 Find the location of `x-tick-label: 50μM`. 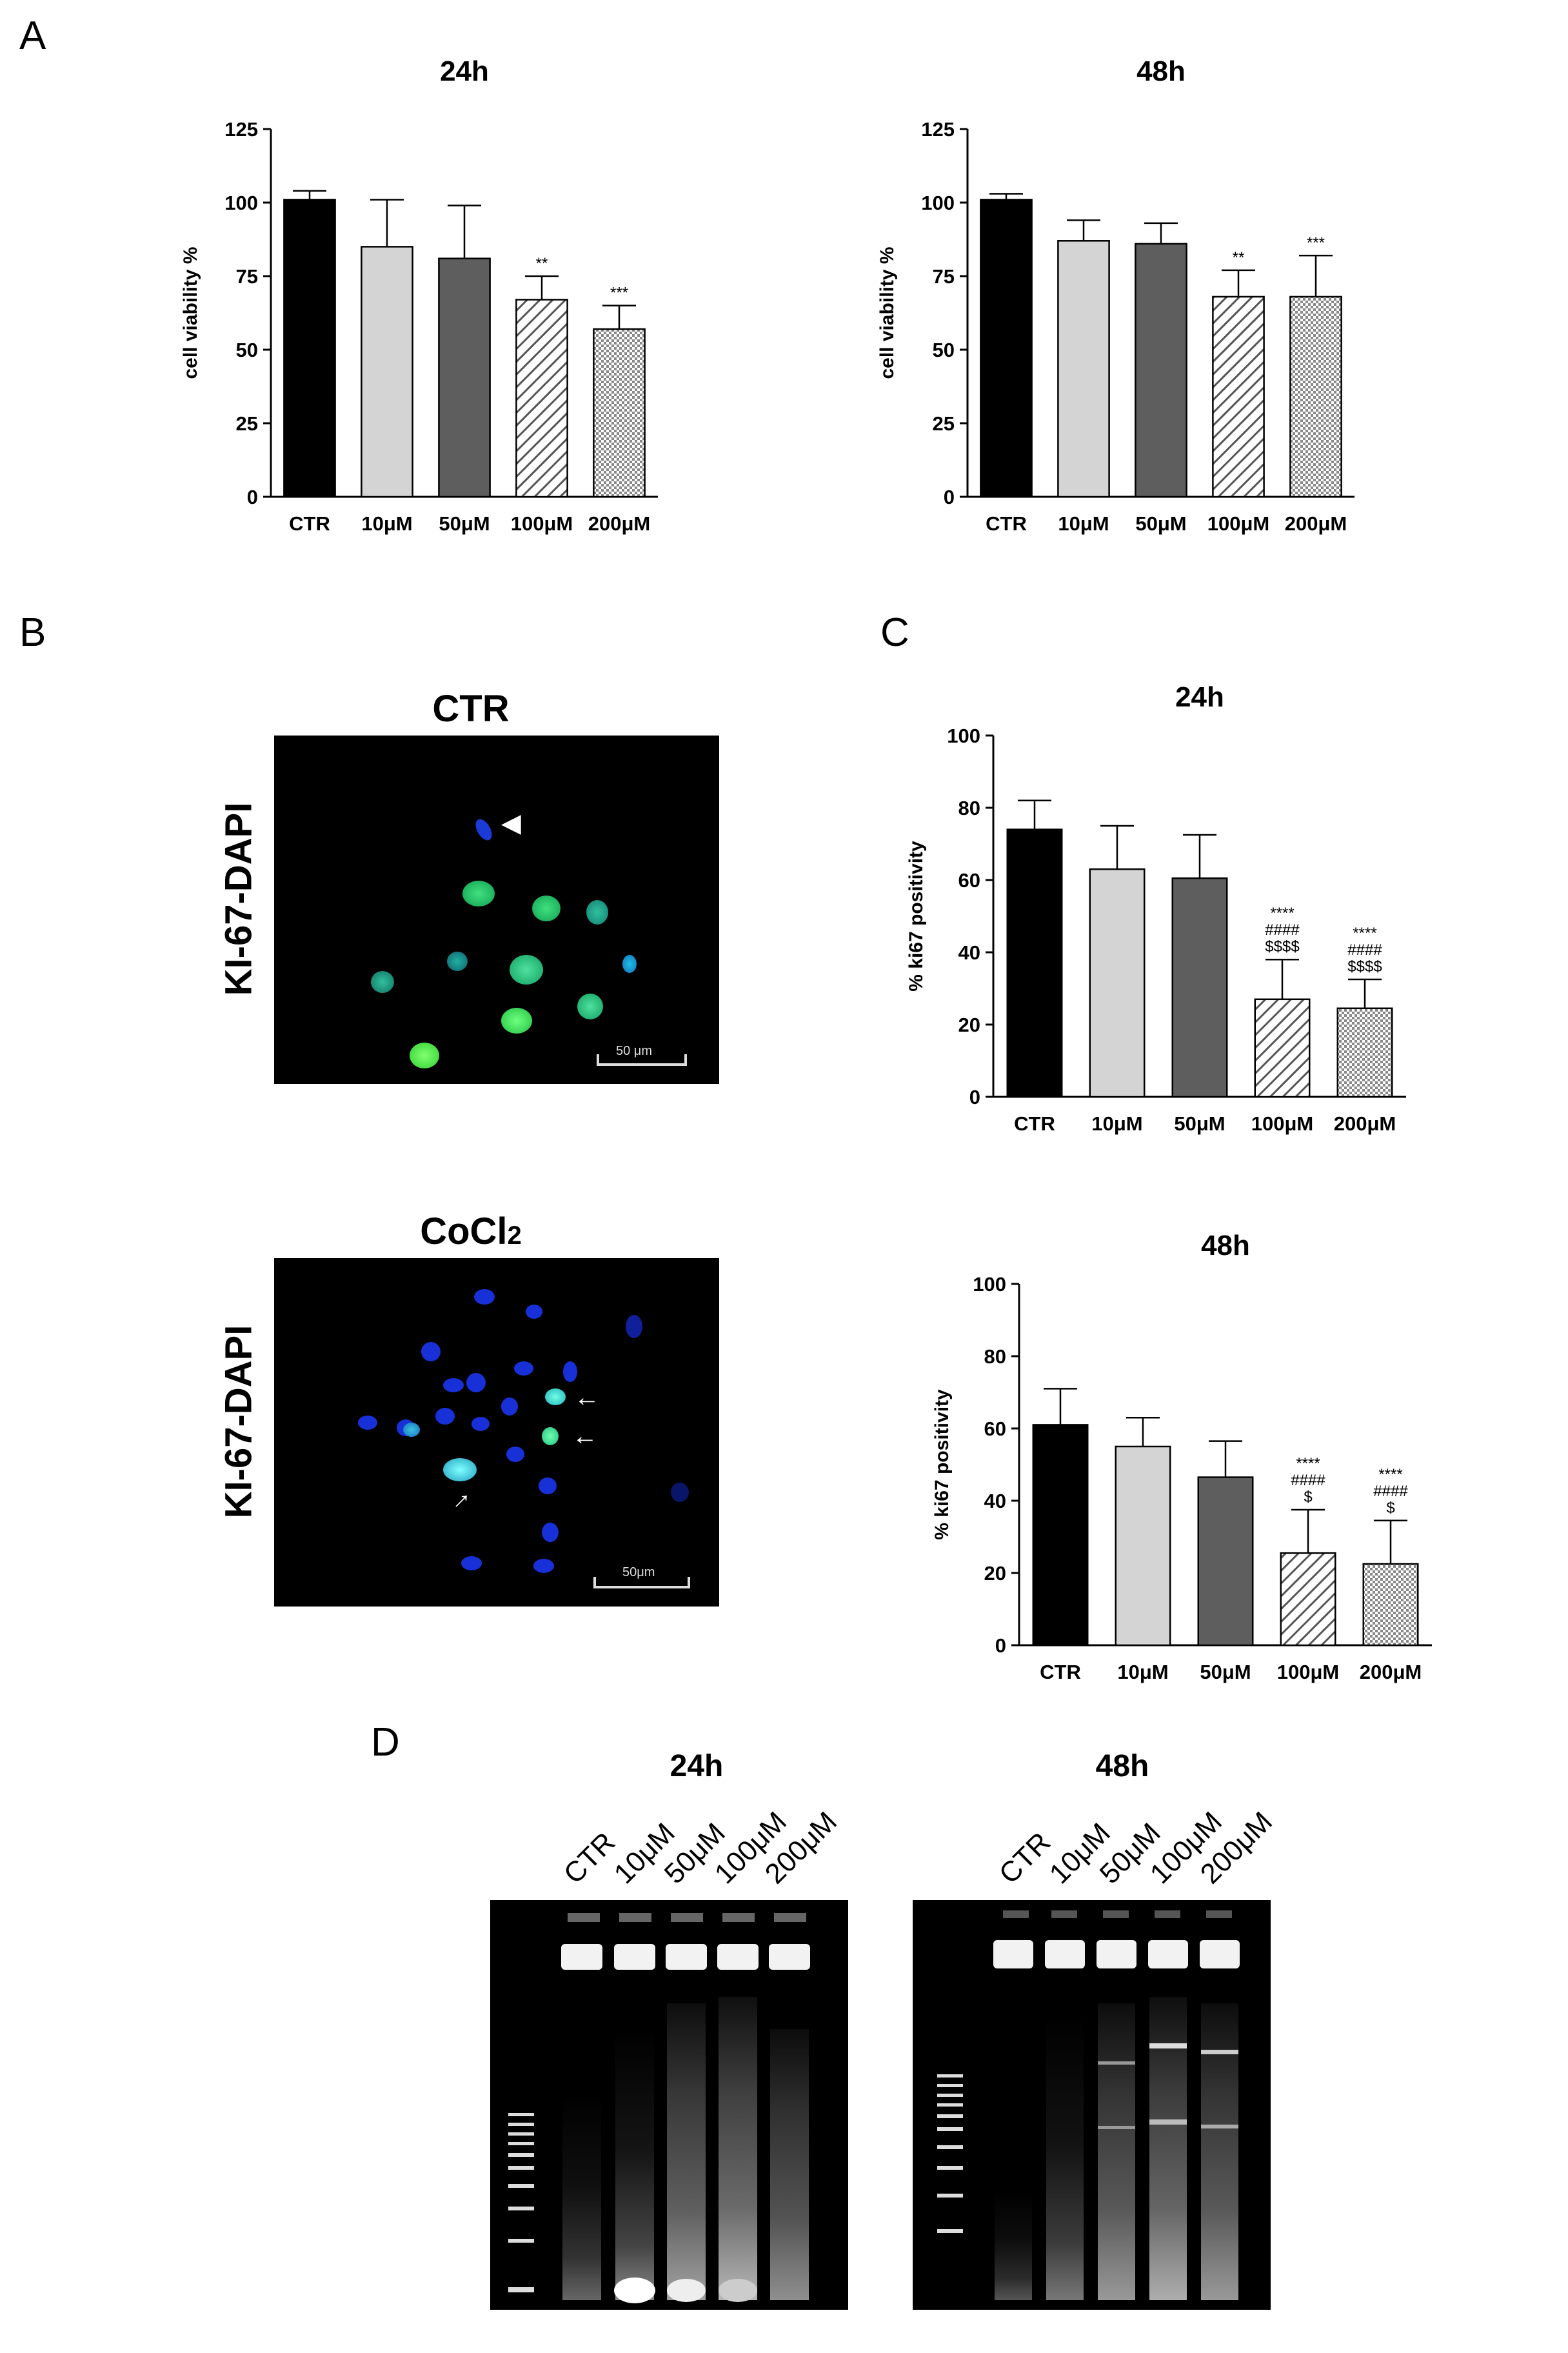

x-tick-label: 50μM is located at coordinates (1226, 1672).